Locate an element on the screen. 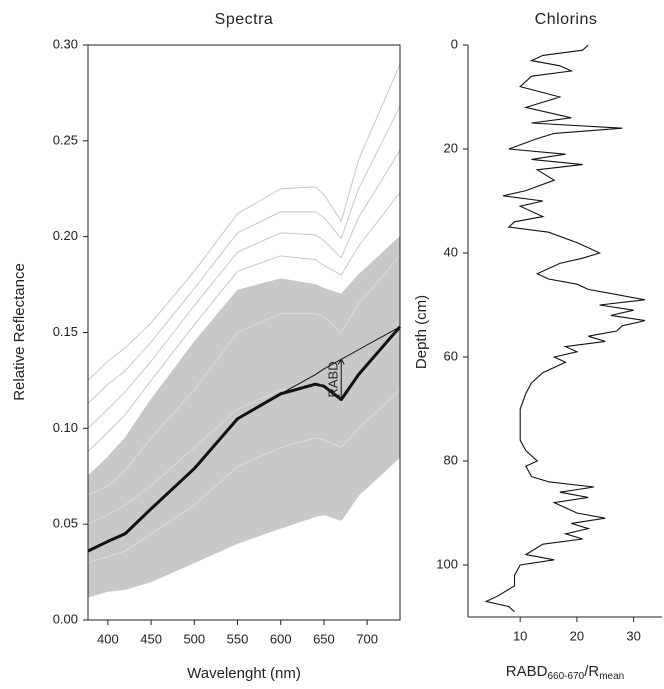 The image size is (664, 689). x-tick-label: 600 is located at coordinates (281, 638).